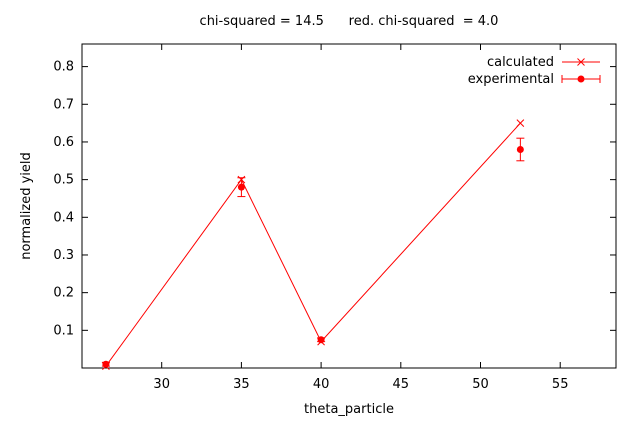  I want to click on legend-label-calculated: calculated, so click(520, 62).